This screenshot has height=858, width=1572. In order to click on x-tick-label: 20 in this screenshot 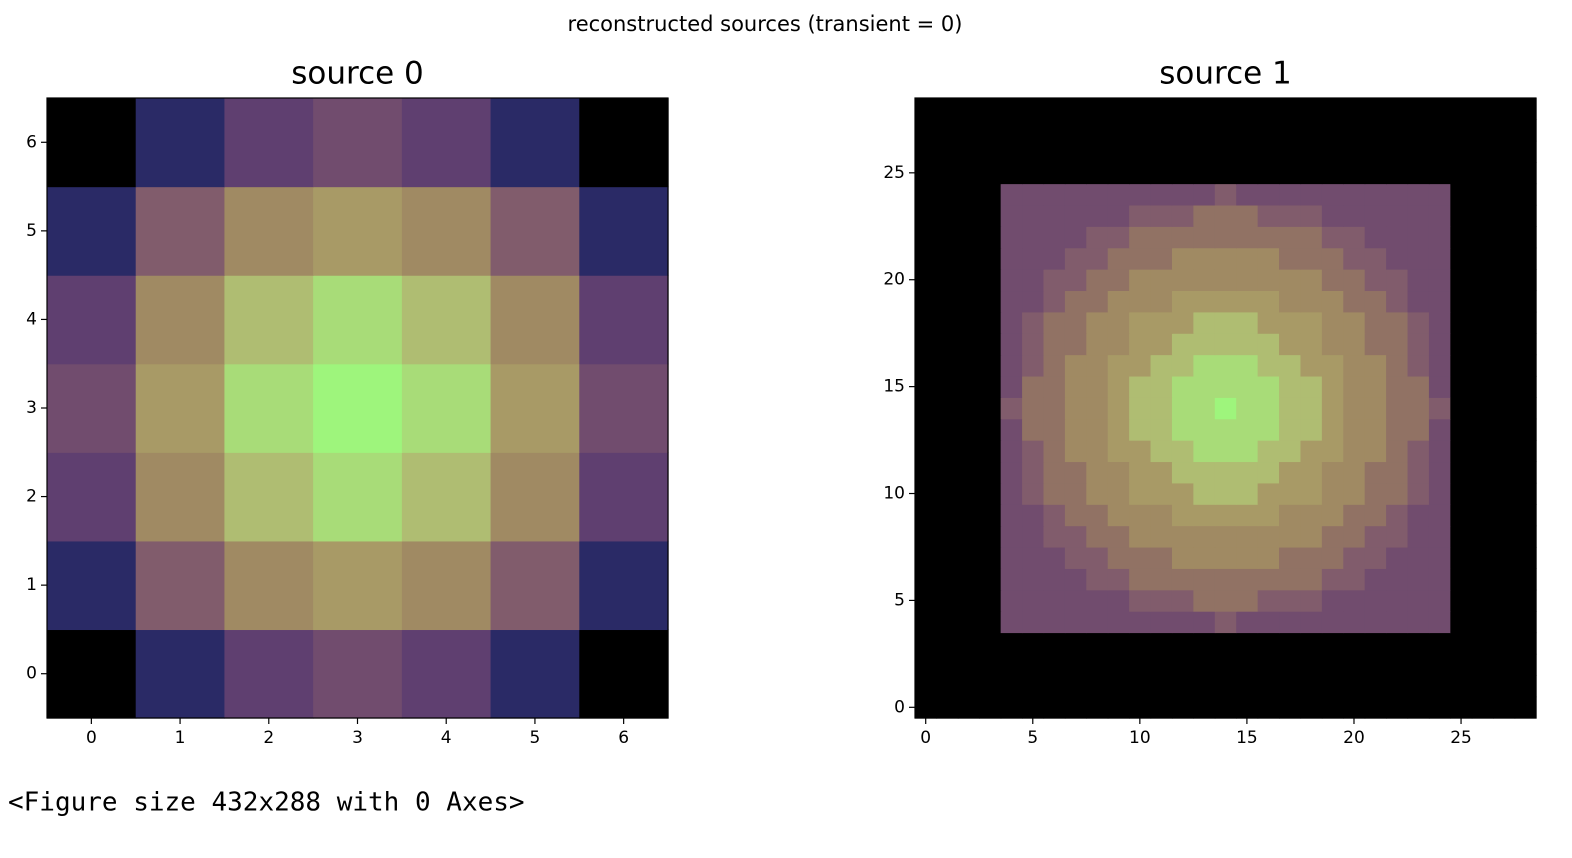, I will do `click(1354, 738)`.